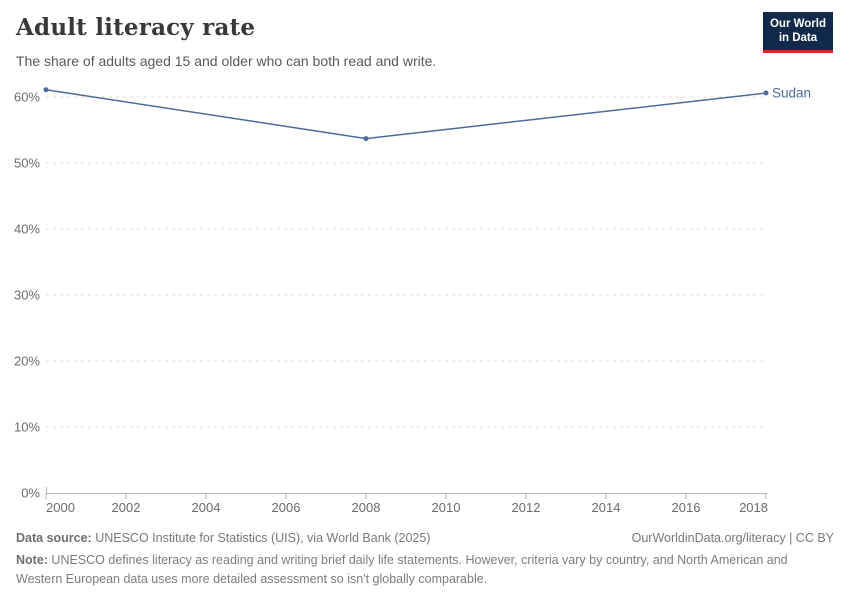 The height and width of the screenshot is (600, 850). Describe the element at coordinates (798, 38) in the screenshot. I see `owid-logo-line2: in Data` at that location.